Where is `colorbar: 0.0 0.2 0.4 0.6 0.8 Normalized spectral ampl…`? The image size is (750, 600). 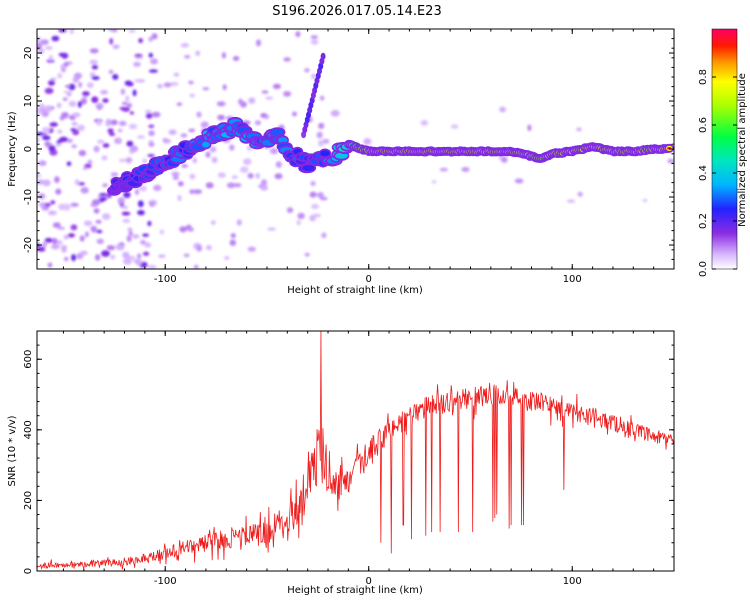
colorbar: 0.0 0.2 0.4 0.6 0.8 Normalized spectral ampl… is located at coordinates (723, 152).